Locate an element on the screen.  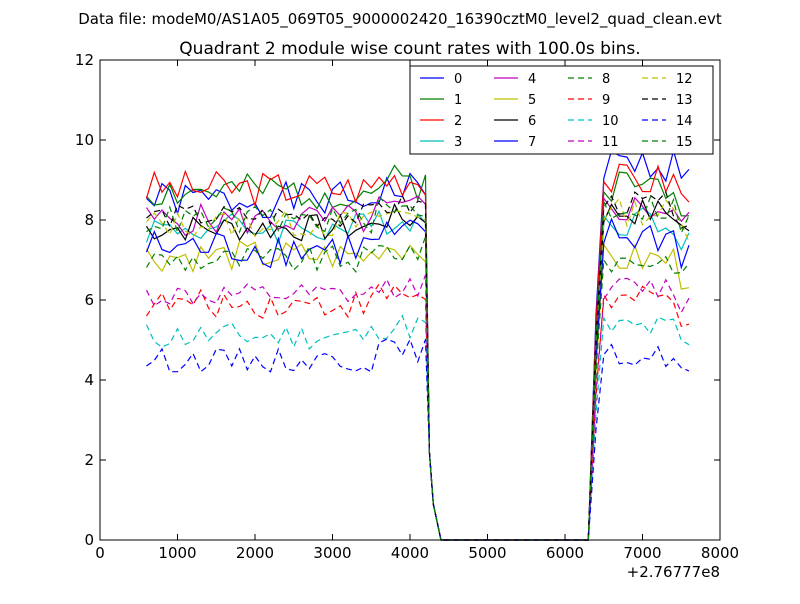
x-tick-label-1: 1000 is located at coordinates (177, 553).